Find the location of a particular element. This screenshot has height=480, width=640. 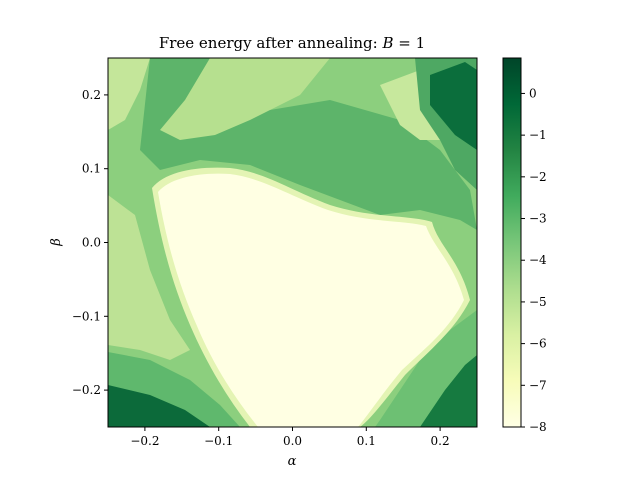

chart-title: Free energy after annealing: B = 1 is located at coordinates (292, 43).